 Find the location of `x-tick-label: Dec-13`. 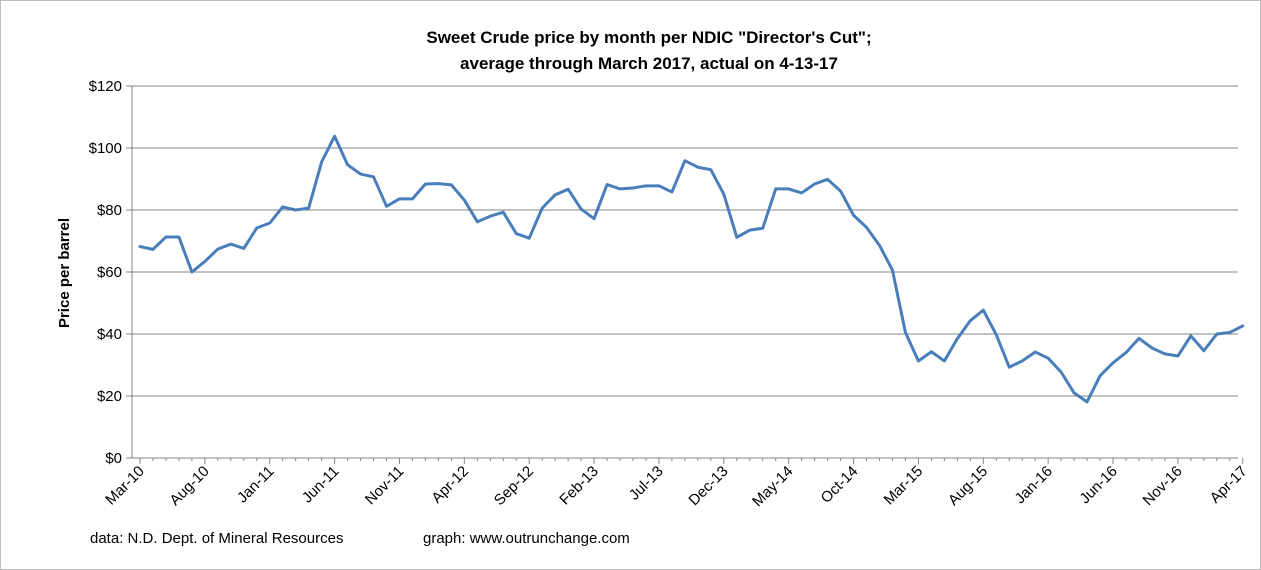

x-tick-label: Dec-13 is located at coordinates (708, 486).